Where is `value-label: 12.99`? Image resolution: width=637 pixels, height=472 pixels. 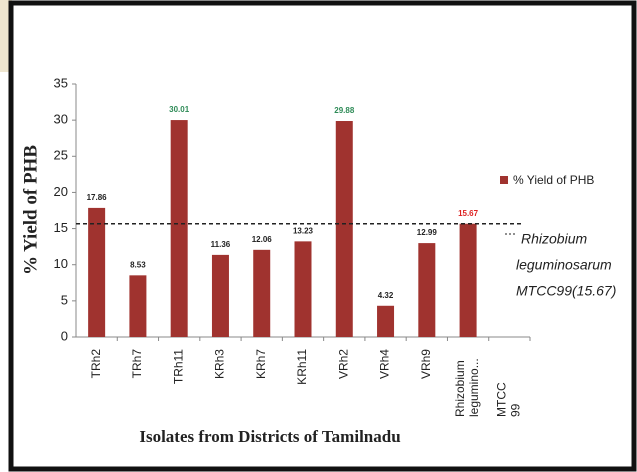 value-label: 12.99 is located at coordinates (427, 232).